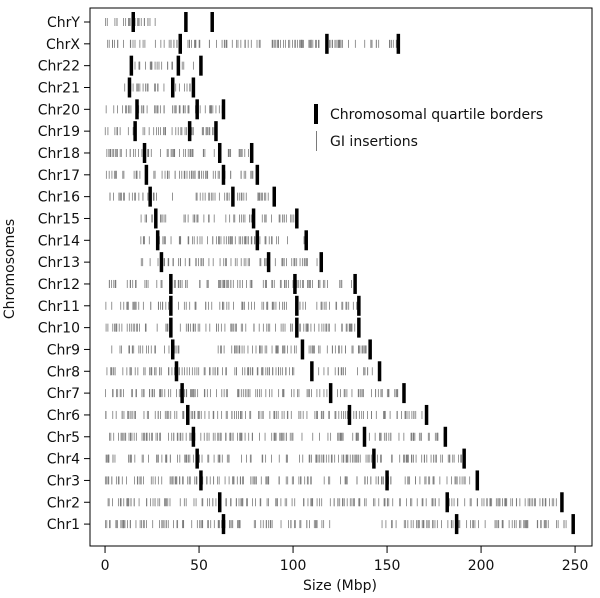 This screenshot has width=600, height=598. What do you see at coordinates (340, 586) in the screenshot?
I see `x-axis-label: Size (Mbp)` at bounding box center [340, 586].